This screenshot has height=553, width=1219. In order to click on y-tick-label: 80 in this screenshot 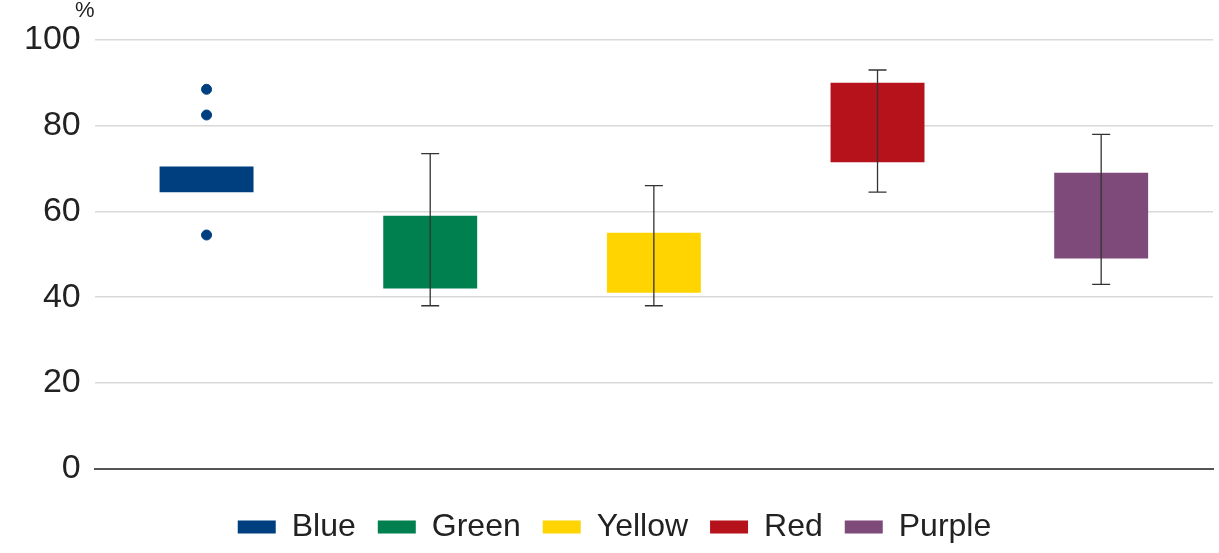, I will do `click(61, 123)`.